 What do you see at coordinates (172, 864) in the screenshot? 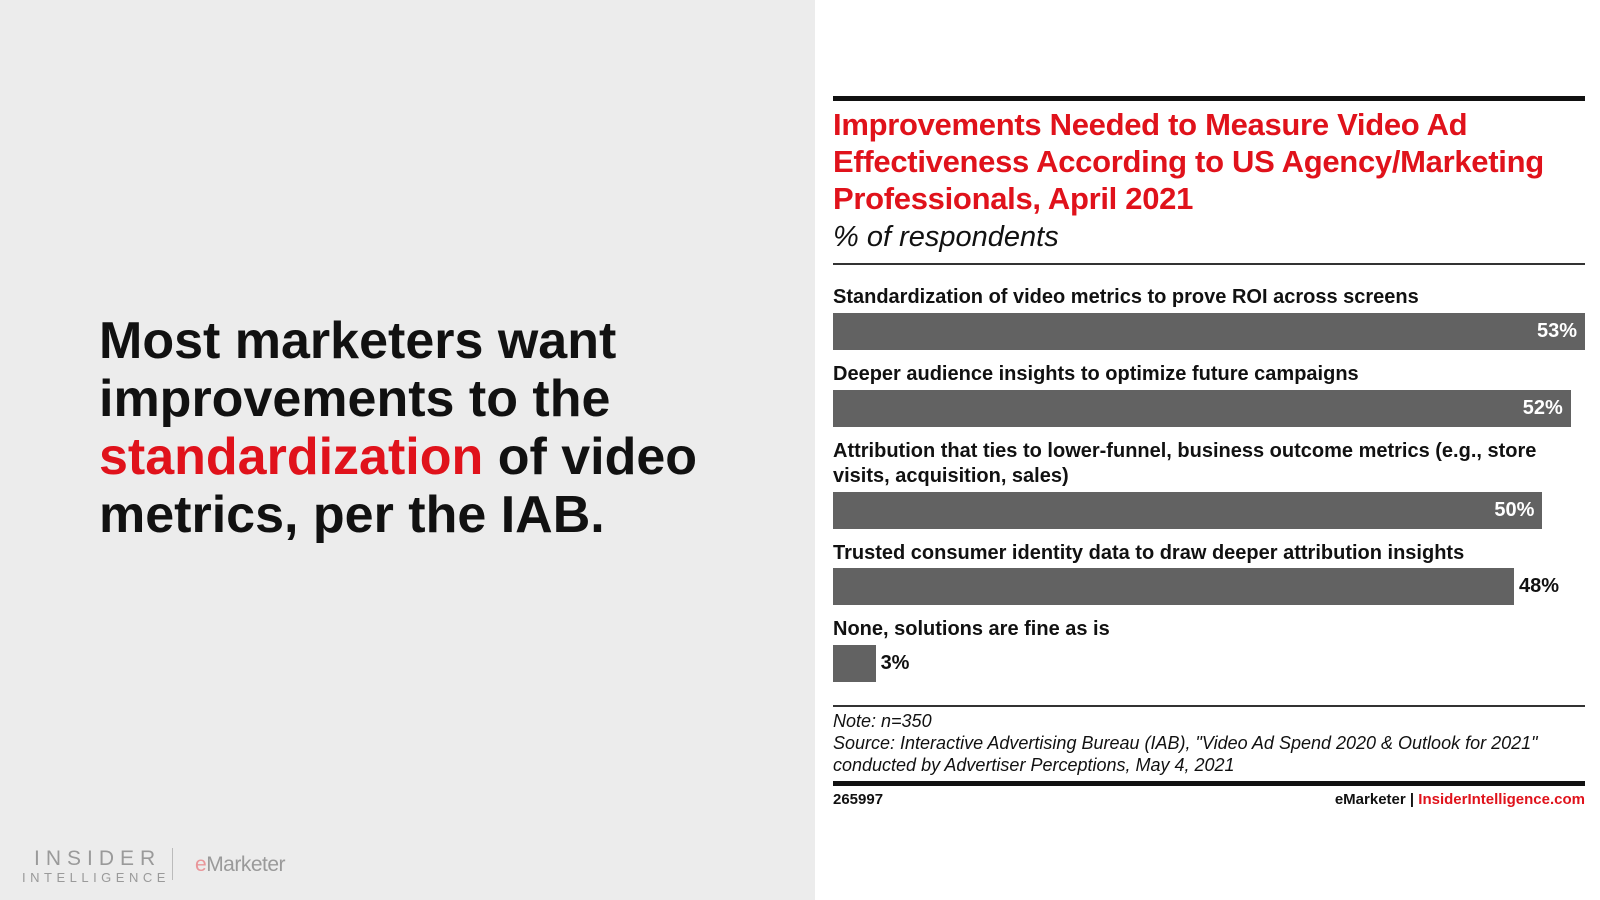
I see `logo-divider` at bounding box center [172, 864].